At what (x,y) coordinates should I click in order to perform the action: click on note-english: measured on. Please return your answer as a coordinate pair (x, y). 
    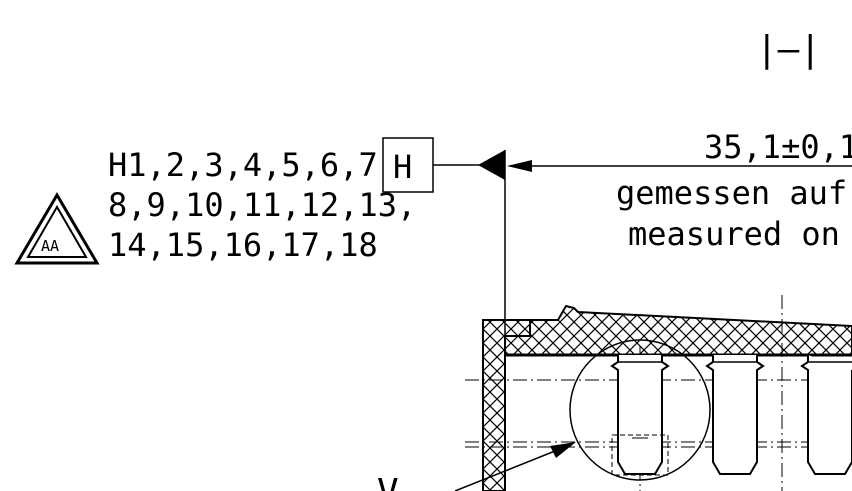
    Looking at the image, I should click on (734, 234).